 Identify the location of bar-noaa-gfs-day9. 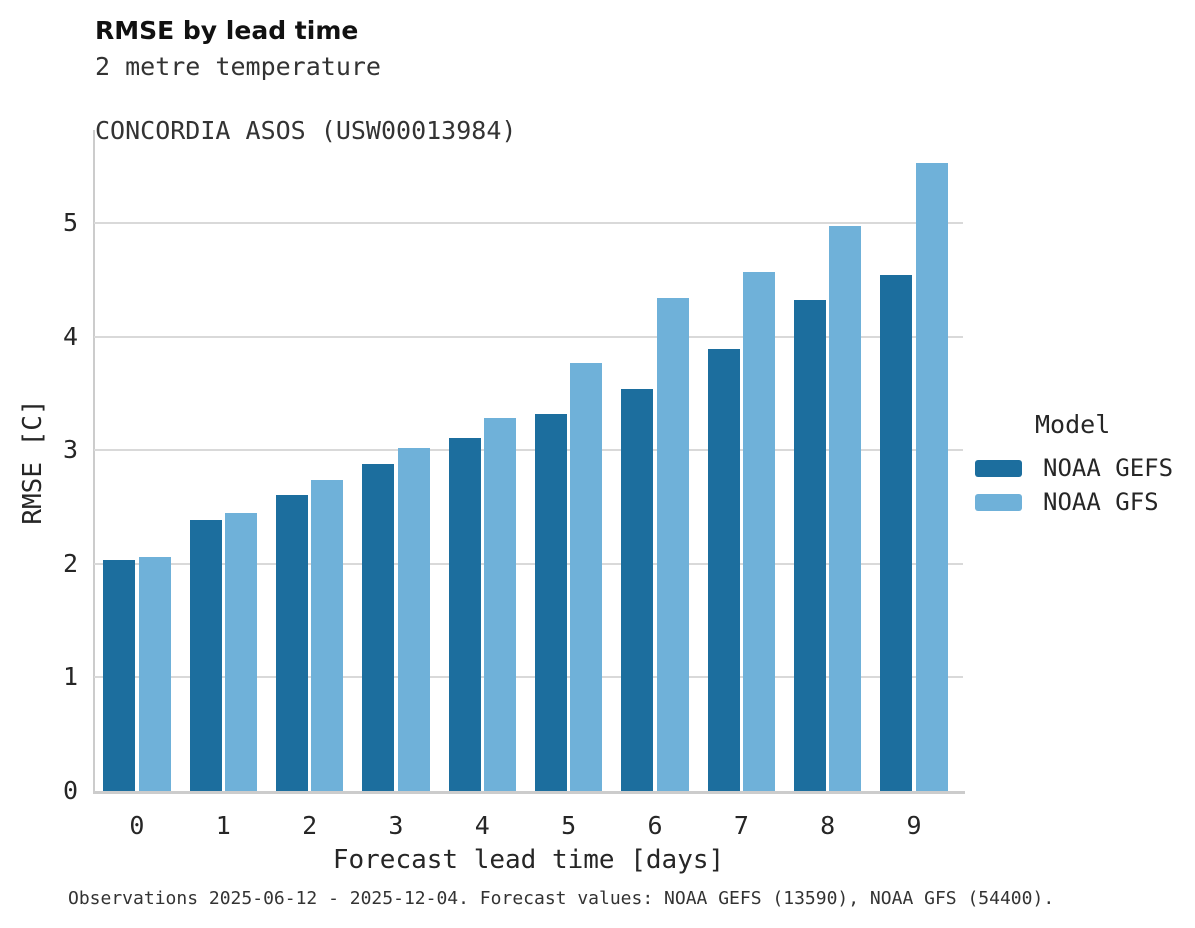
(931, 476).